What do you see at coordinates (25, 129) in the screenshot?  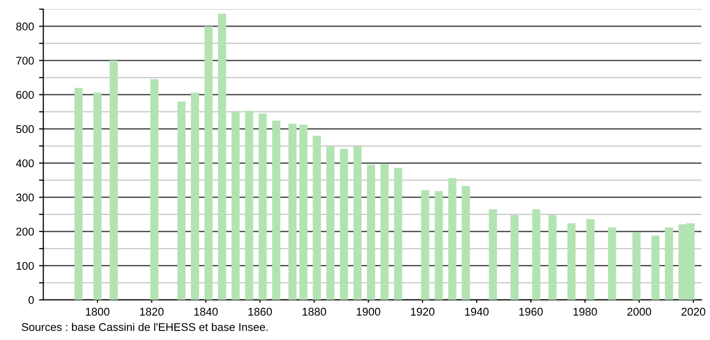 I see `y-tick-label: 500` at bounding box center [25, 129].